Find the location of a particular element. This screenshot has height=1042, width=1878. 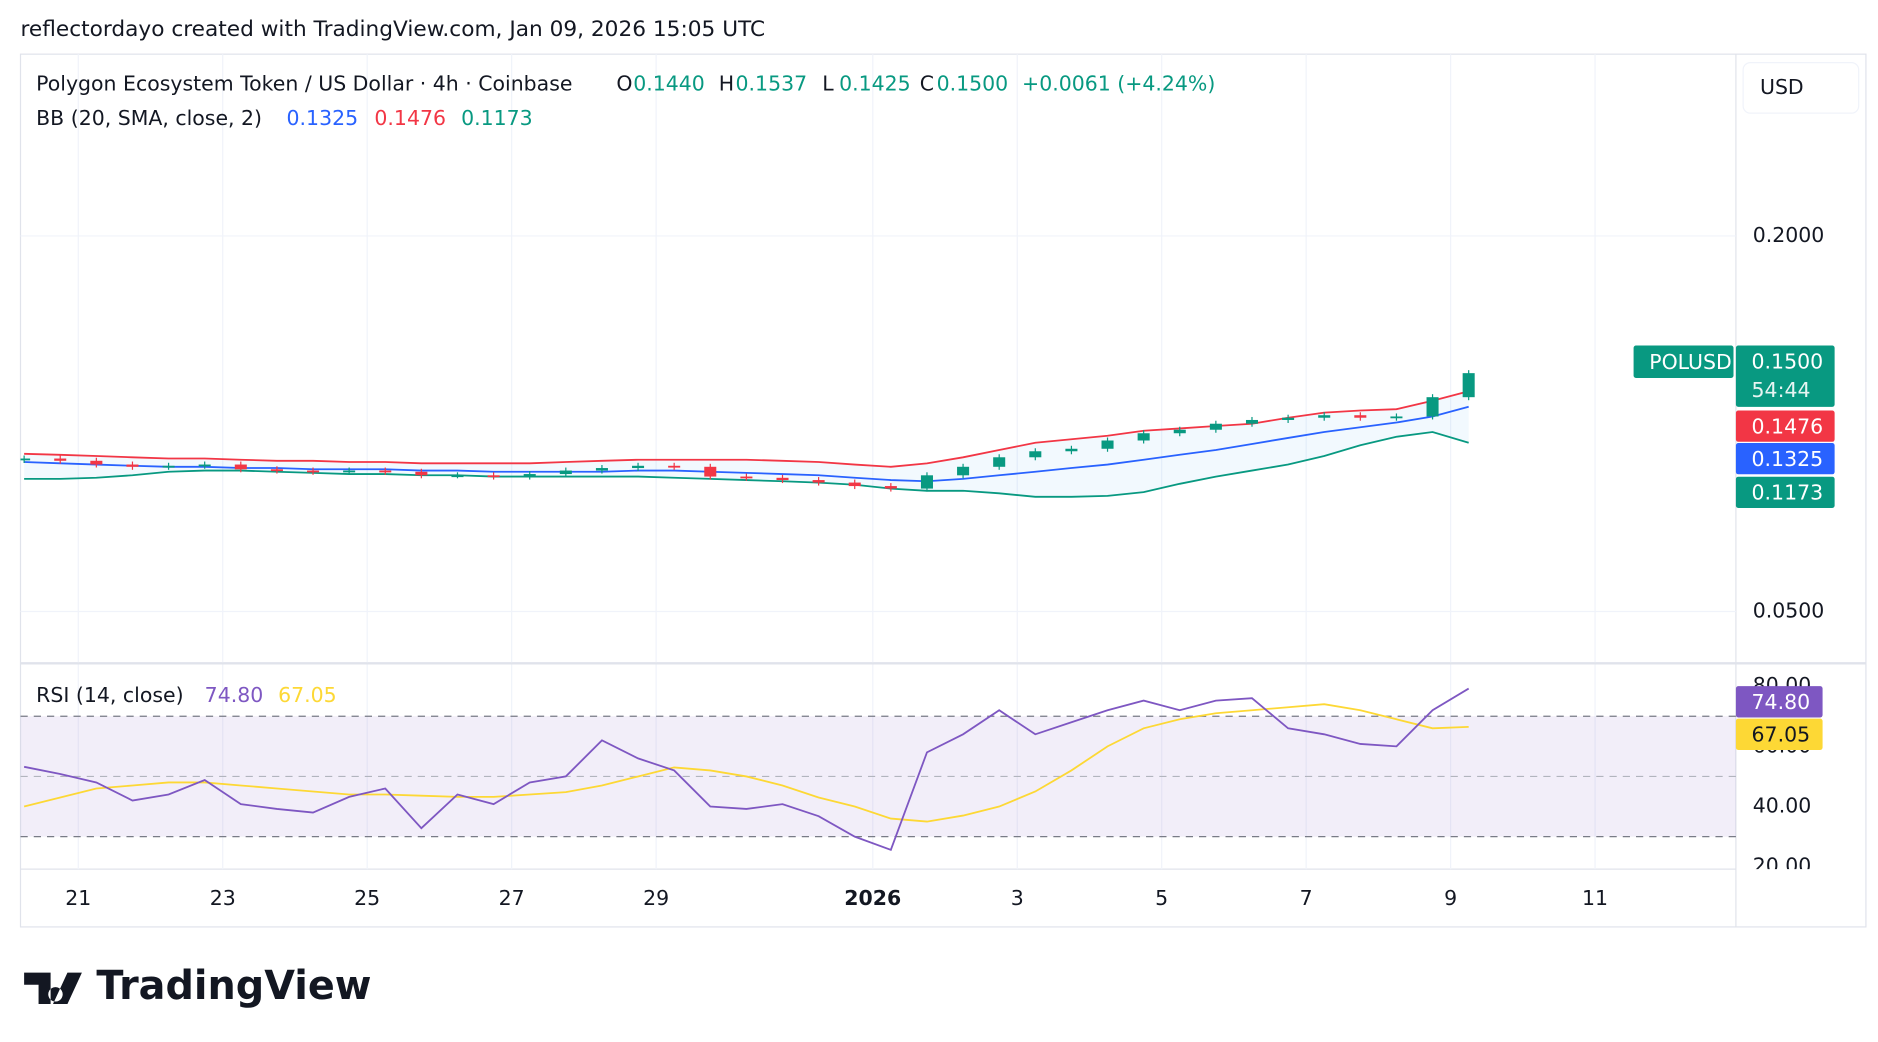

ohlc-value: 0.1425 is located at coordinates (875, 83).